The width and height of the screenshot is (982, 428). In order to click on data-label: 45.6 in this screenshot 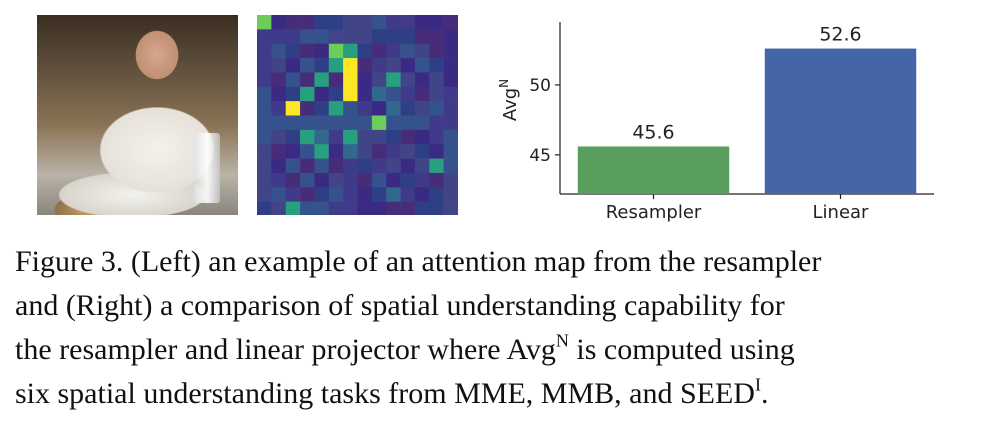, I will do `click(653, 132)`.